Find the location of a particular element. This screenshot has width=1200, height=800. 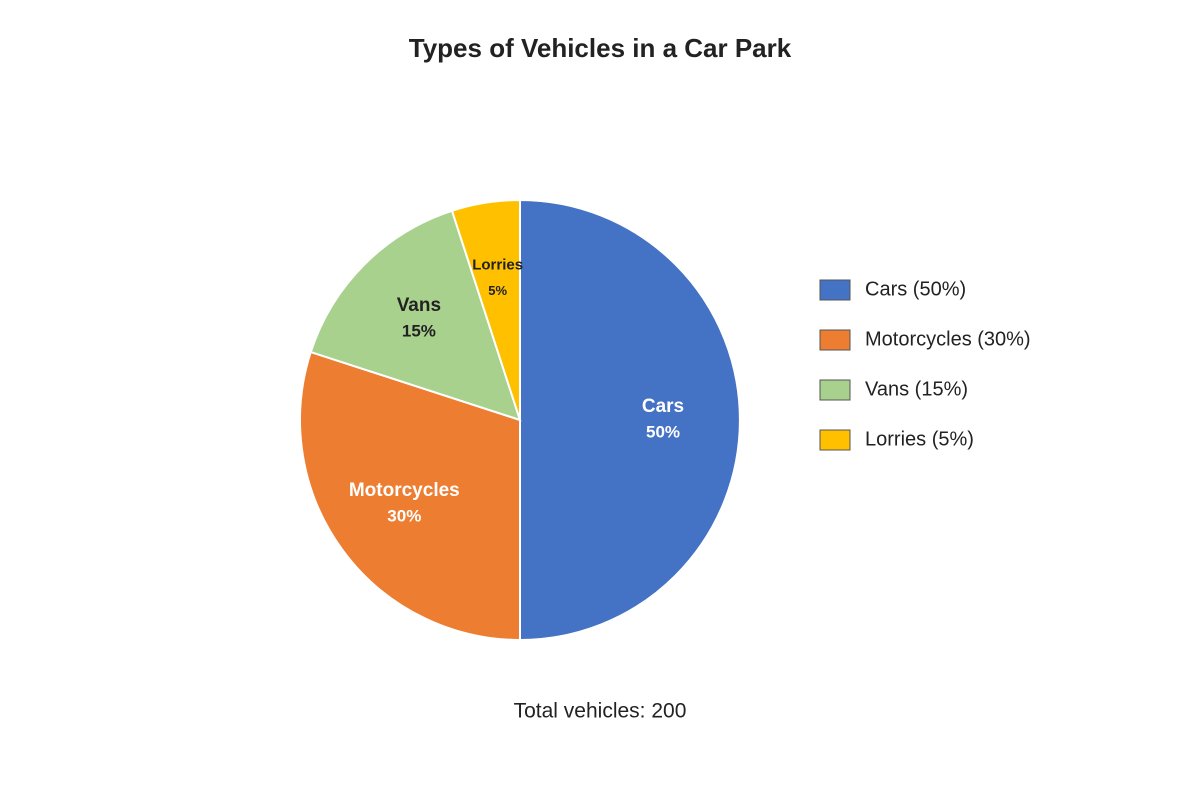

annotation: Total vehicles: 200 is located at coordinates (600, 711).